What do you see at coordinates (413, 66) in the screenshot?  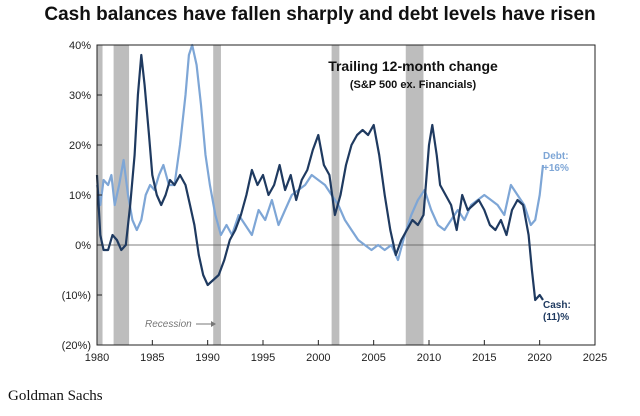 I see `chart-subtitle: Trailing 12-month change` at bounding box center [413, 66].